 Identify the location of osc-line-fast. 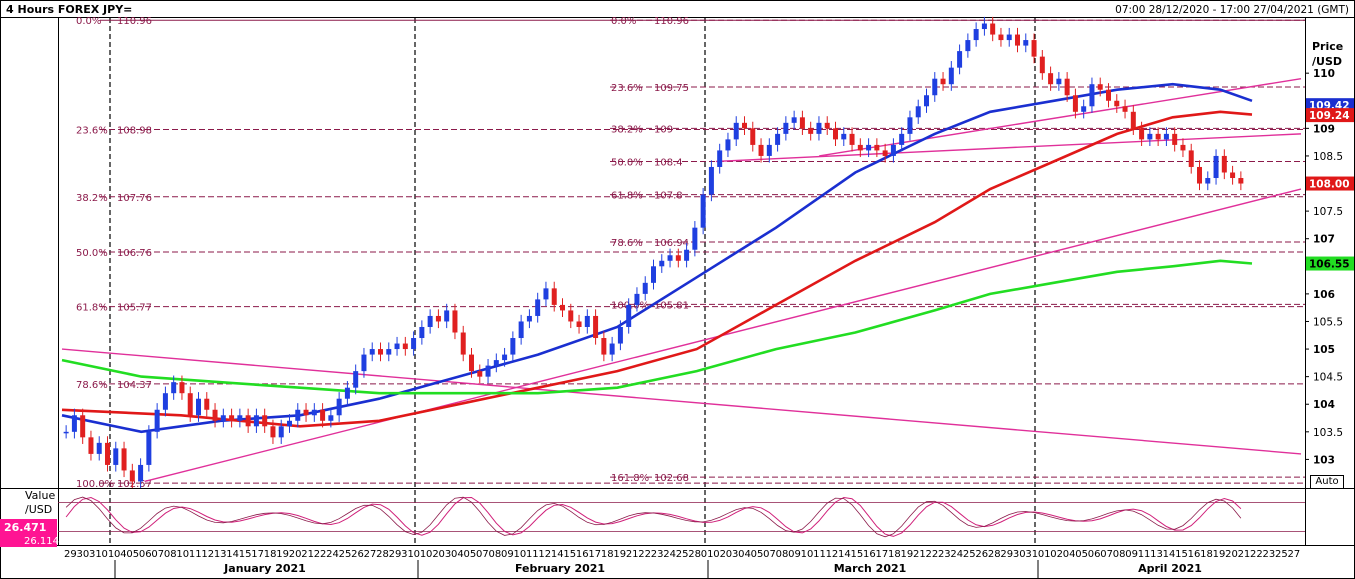
(653, 516).